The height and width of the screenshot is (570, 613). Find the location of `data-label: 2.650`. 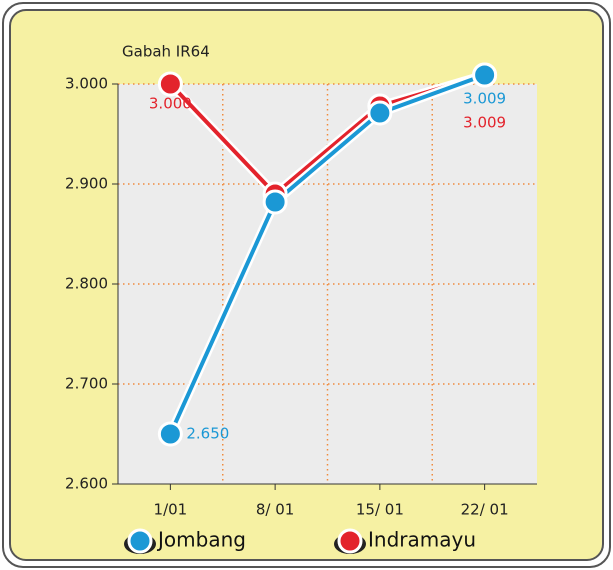

data-label: 2.650 is located at coordinates (207, 434).